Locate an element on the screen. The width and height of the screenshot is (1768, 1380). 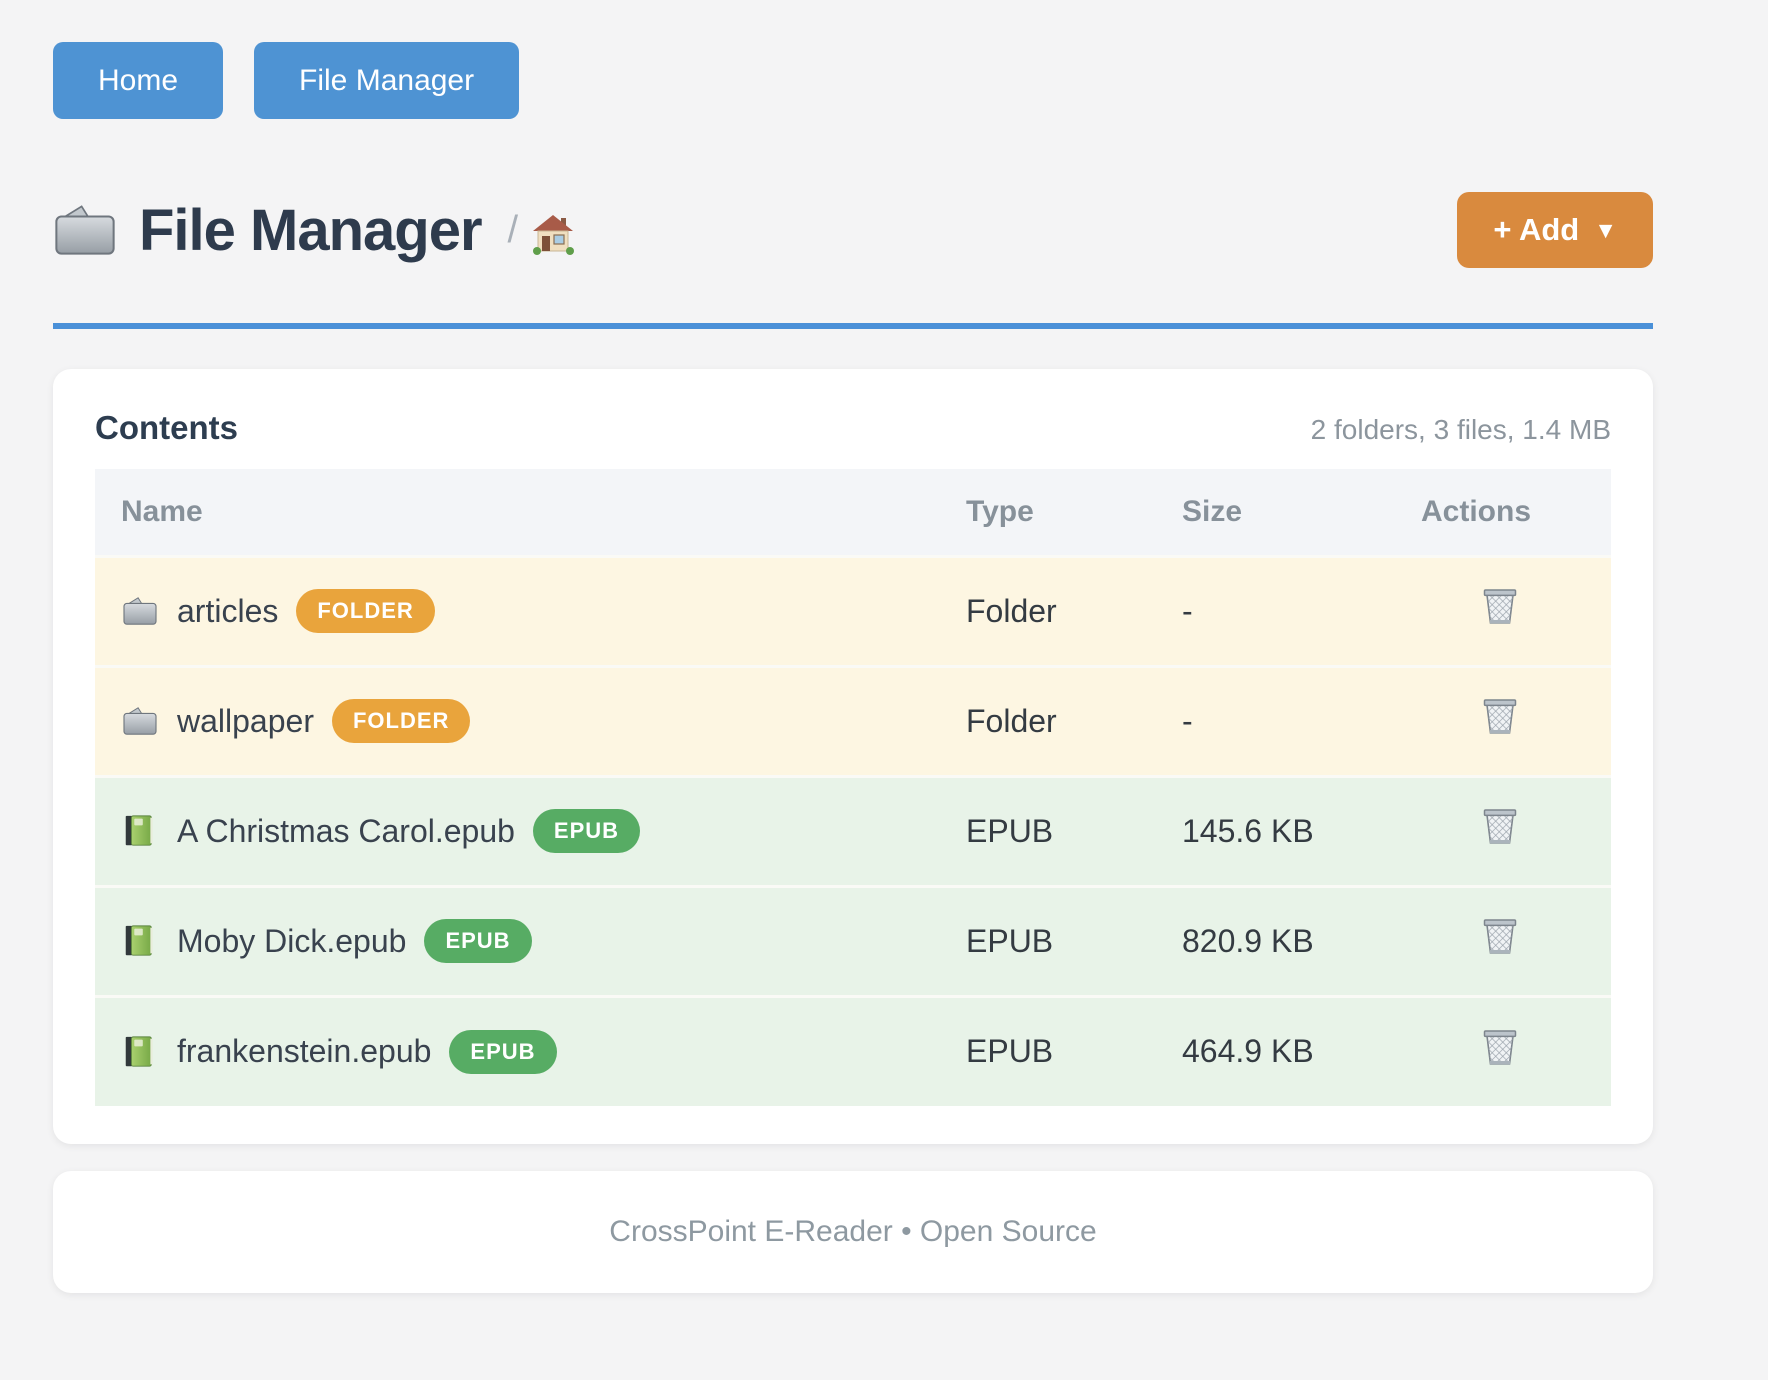
footer-text: CrossPoint E-Reader • Open Source is located at coordinates (853, 1231).